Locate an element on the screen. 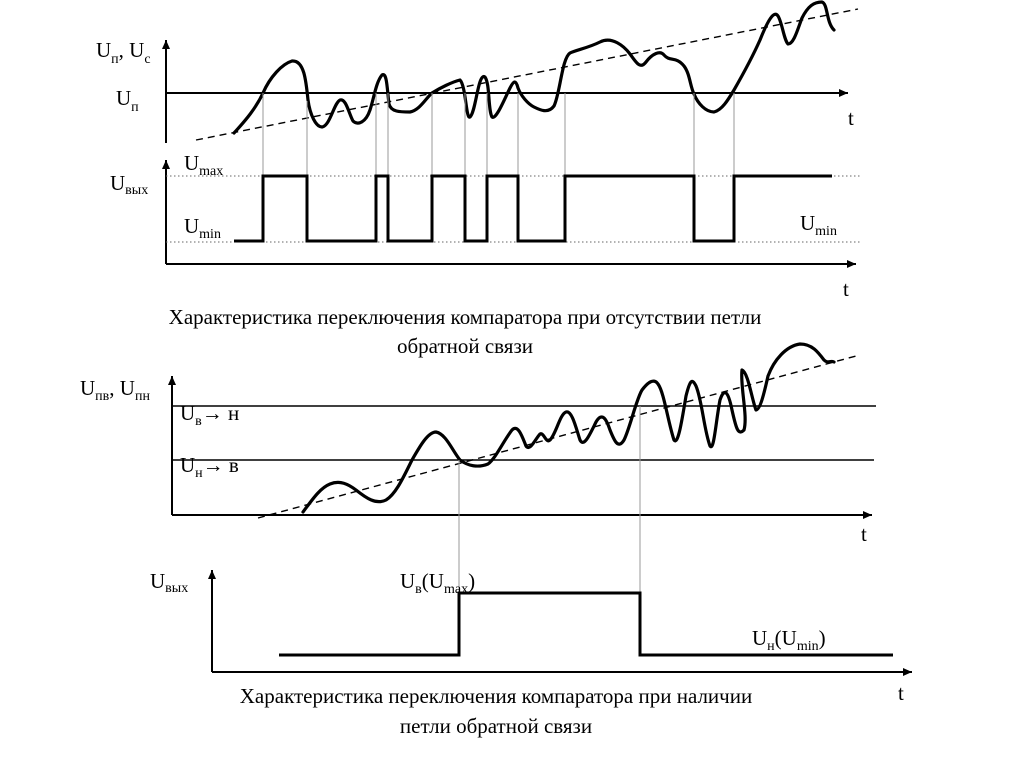  top-threshold-label: Uп is located at coordinates (127, 100).